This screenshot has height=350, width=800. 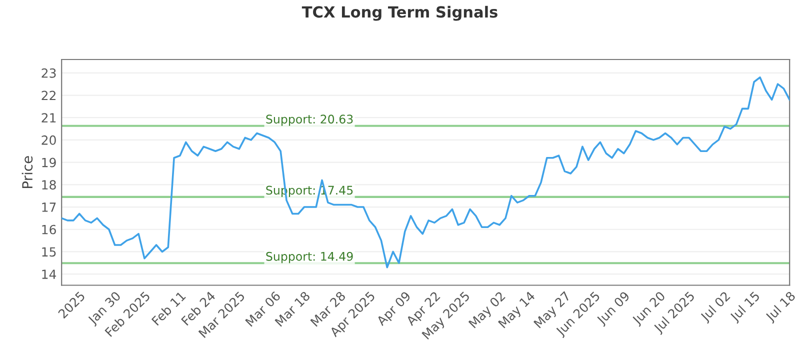 What do you see at coordinates (49, 274) in the screenshot?
I see `y-tick-label: 14` at bounding box center [49, 274].